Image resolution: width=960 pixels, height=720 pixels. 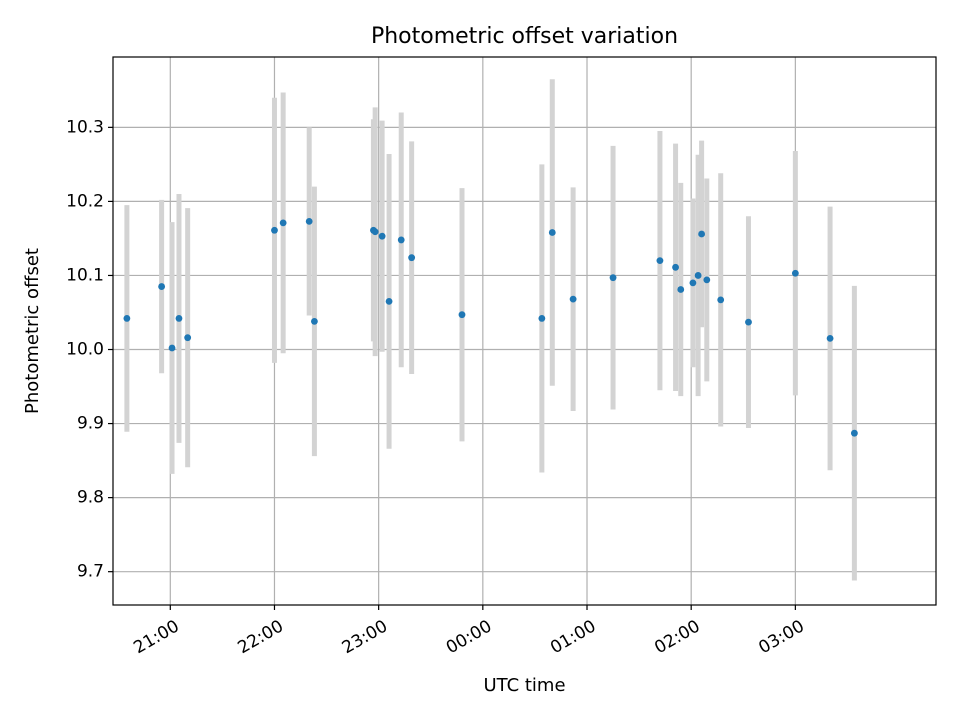 What do you see at coordinates (85, 201) in the screenshot?
I see `y-tick-label: 10.2` at bounding box center [85, 201].